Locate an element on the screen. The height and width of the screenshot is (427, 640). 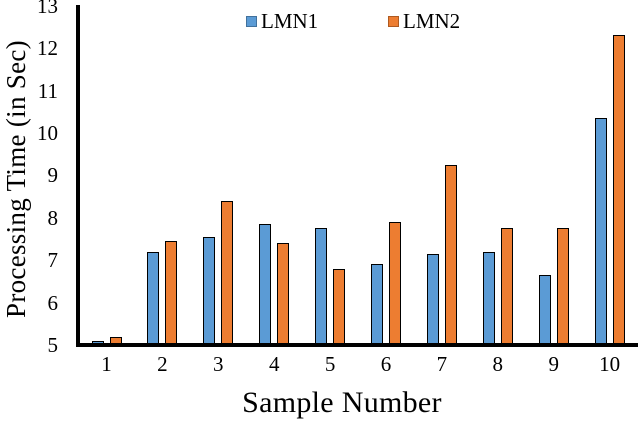
x-tick-label: 3 is located at coordinates (218, 364).